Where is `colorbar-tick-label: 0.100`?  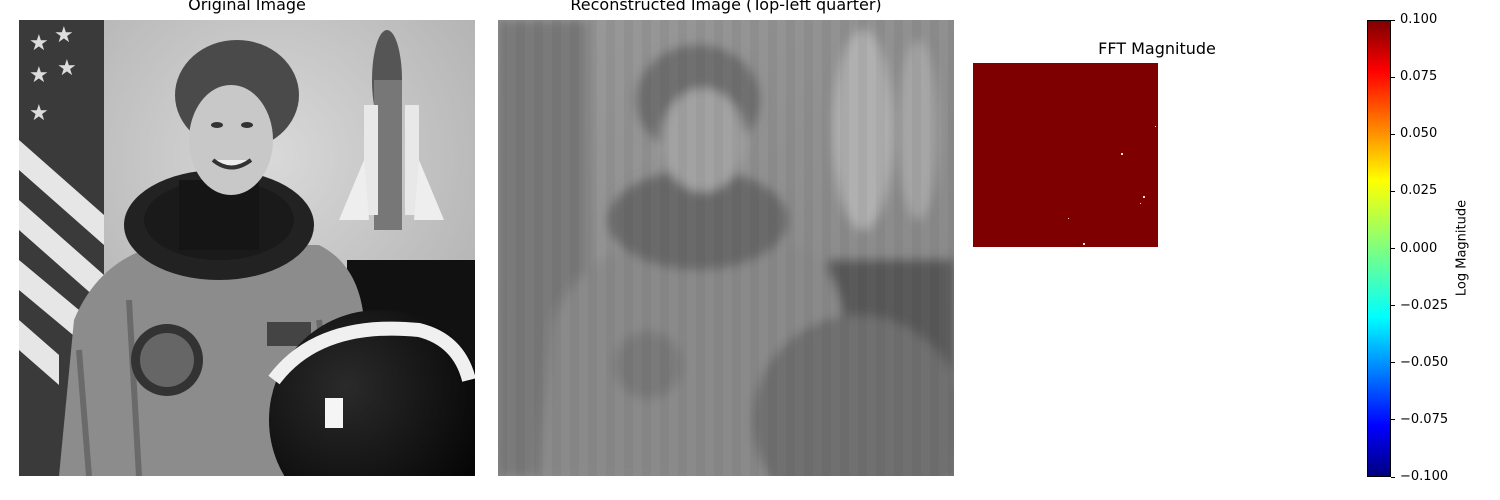 colorbar-tick-label: 0.100 is located at coordinates (1419, 19).